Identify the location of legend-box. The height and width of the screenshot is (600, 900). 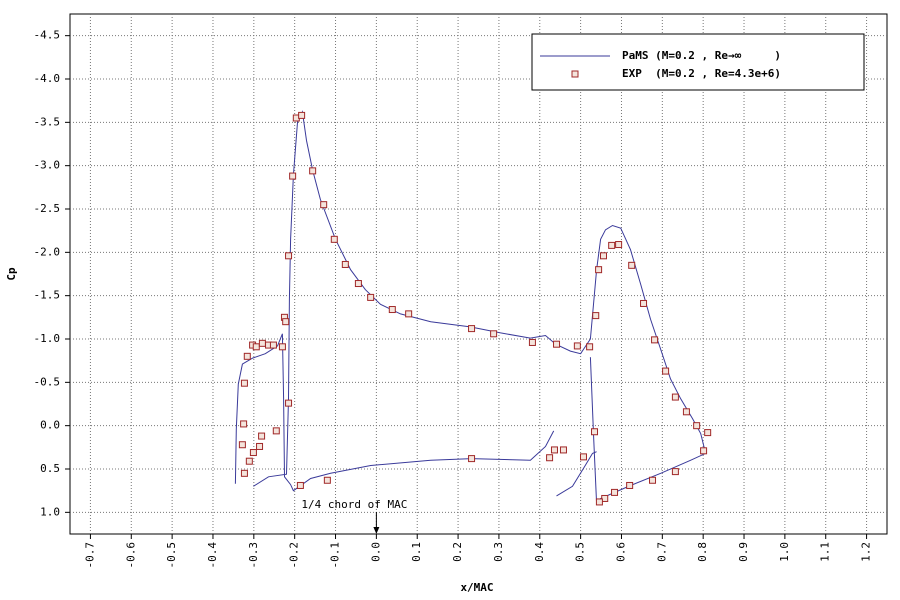
(698, 62).